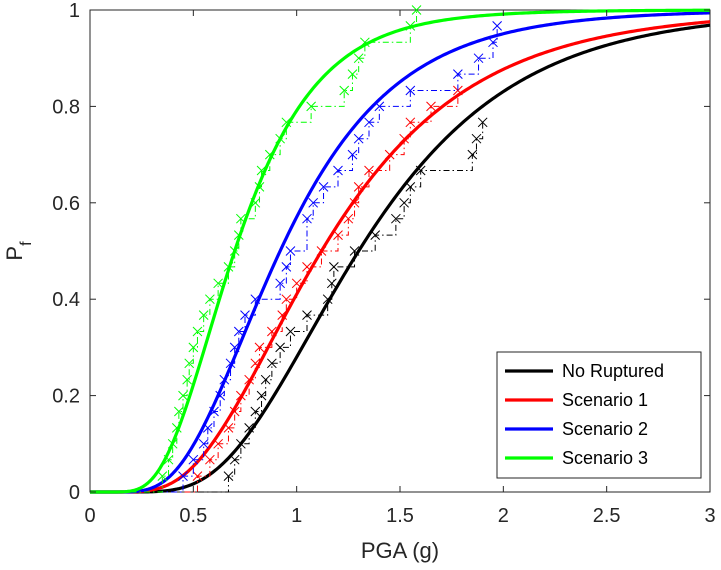 The image size is (721, 570). What do you see at coordinates (400, 516) in the screenshot?
I see `x-tick-label: 1.5` at bounding box center [400, 516].